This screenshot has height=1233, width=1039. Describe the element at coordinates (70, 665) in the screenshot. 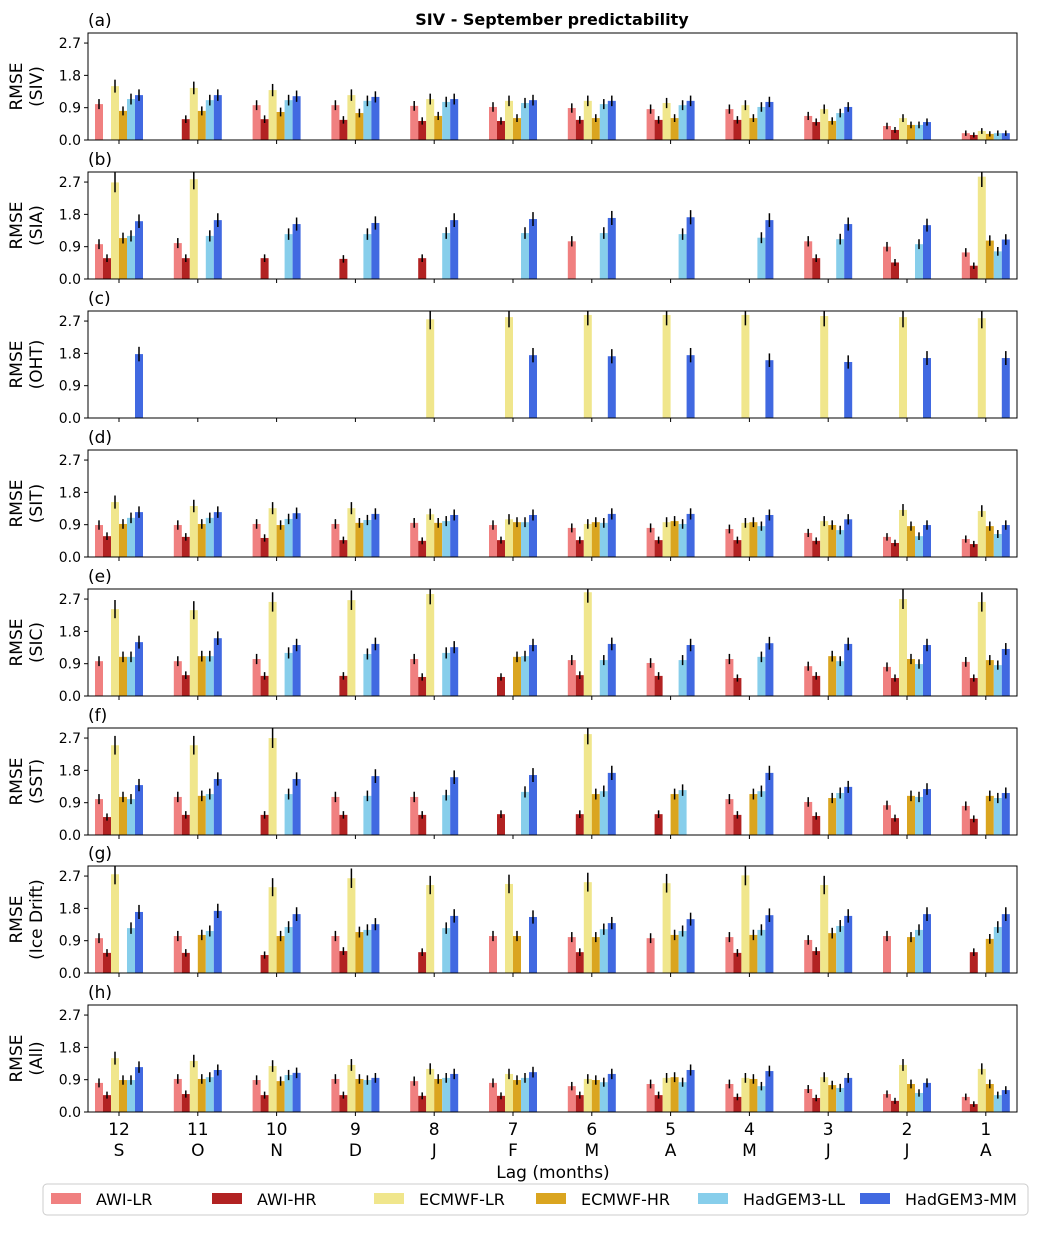

I see `y-tick-label: 0.9` at that location.